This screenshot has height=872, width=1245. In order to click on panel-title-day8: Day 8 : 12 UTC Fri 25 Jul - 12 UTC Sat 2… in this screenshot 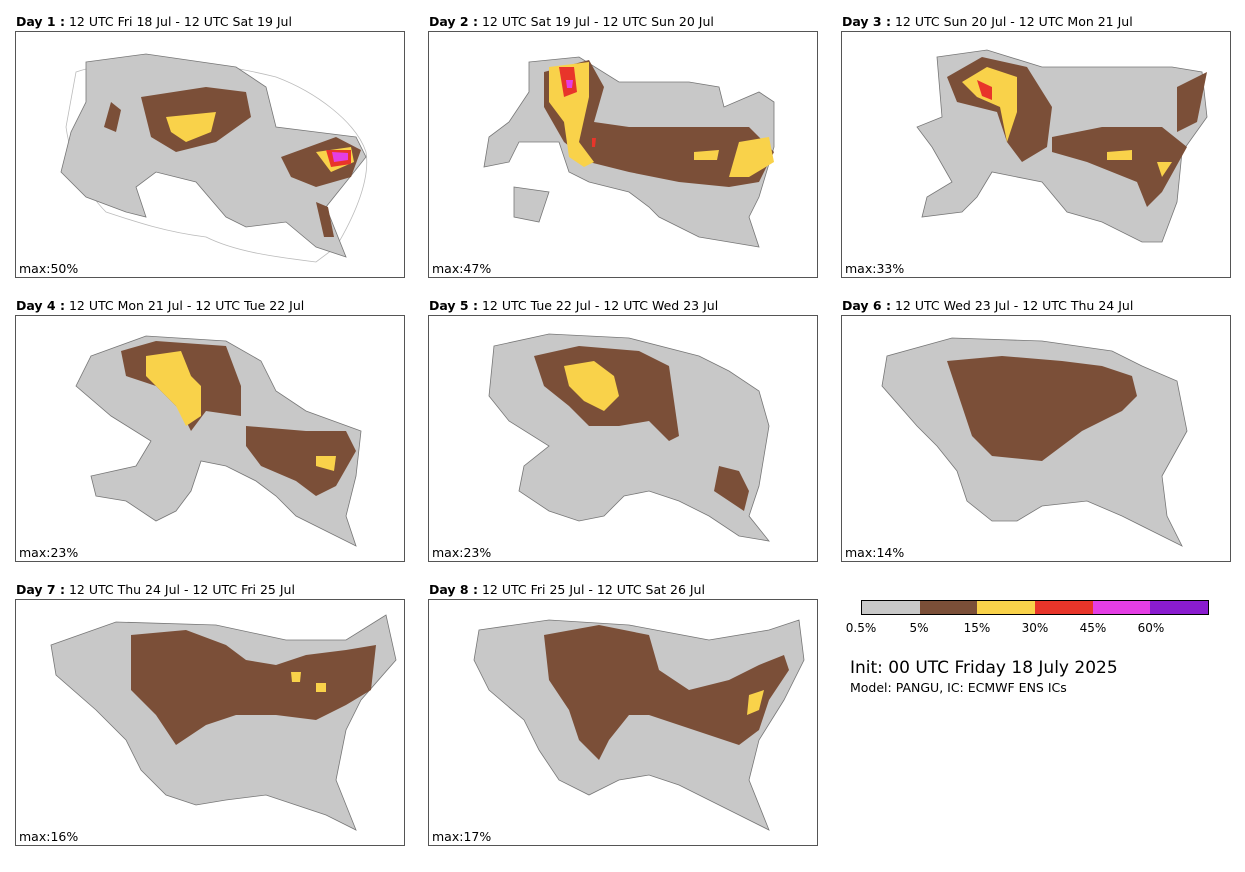, I will do `click(567, 589)`.